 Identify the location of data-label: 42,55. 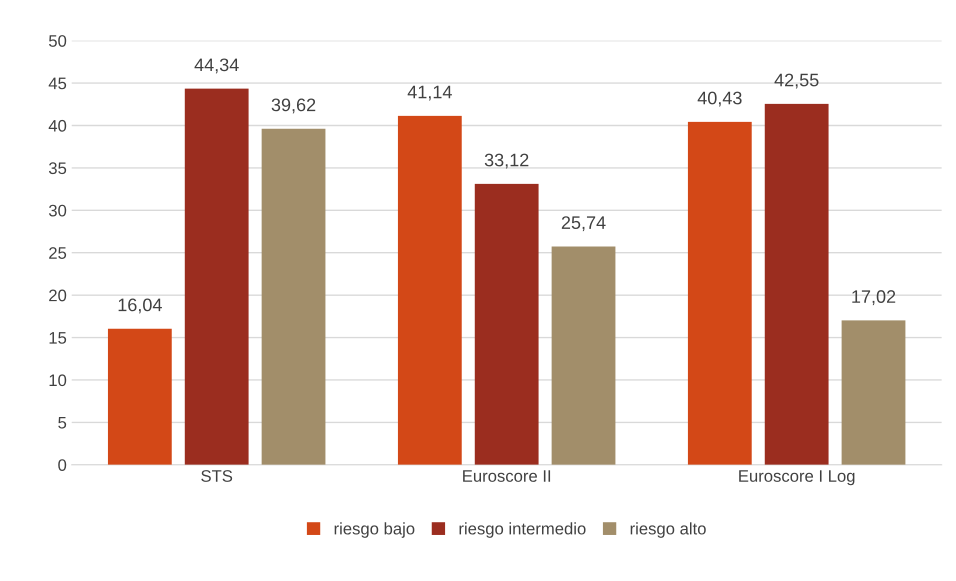
(796, 81).